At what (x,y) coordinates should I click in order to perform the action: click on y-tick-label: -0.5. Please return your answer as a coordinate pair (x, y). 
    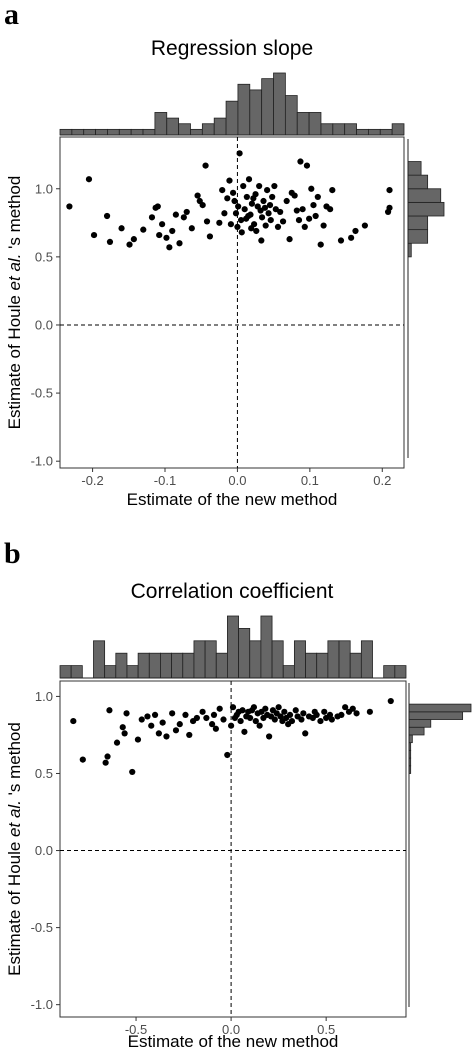
    Looking at the image, I should click on (42, 927).